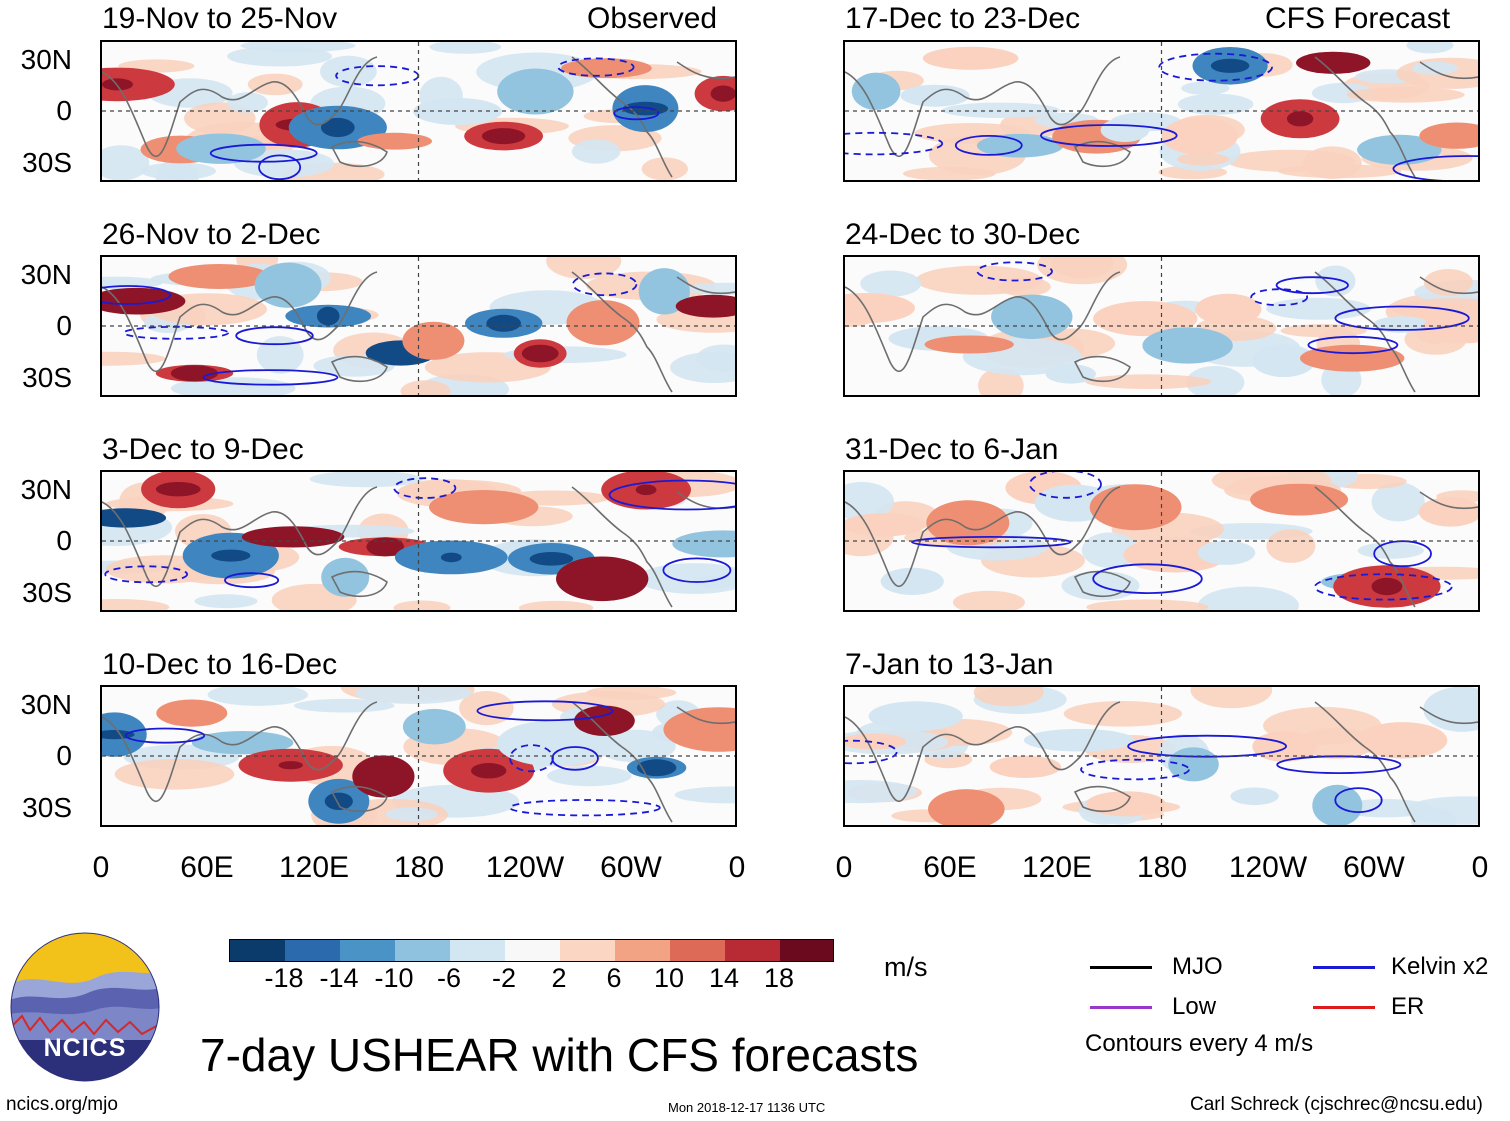  I want to click on legend-line-kelvin, so click(1344, 967).